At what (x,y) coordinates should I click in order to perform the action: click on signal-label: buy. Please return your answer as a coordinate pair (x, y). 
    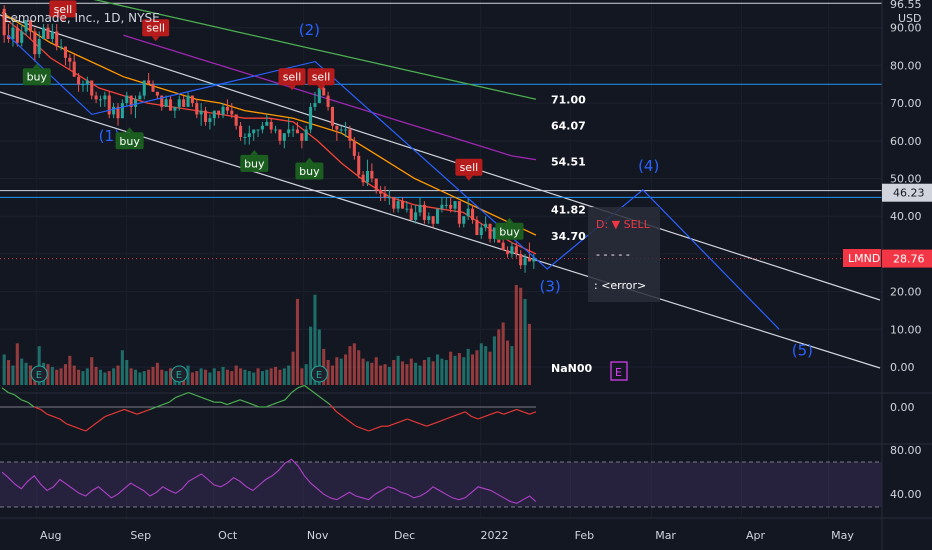
    Looking at the image, I should click on (309, 171).